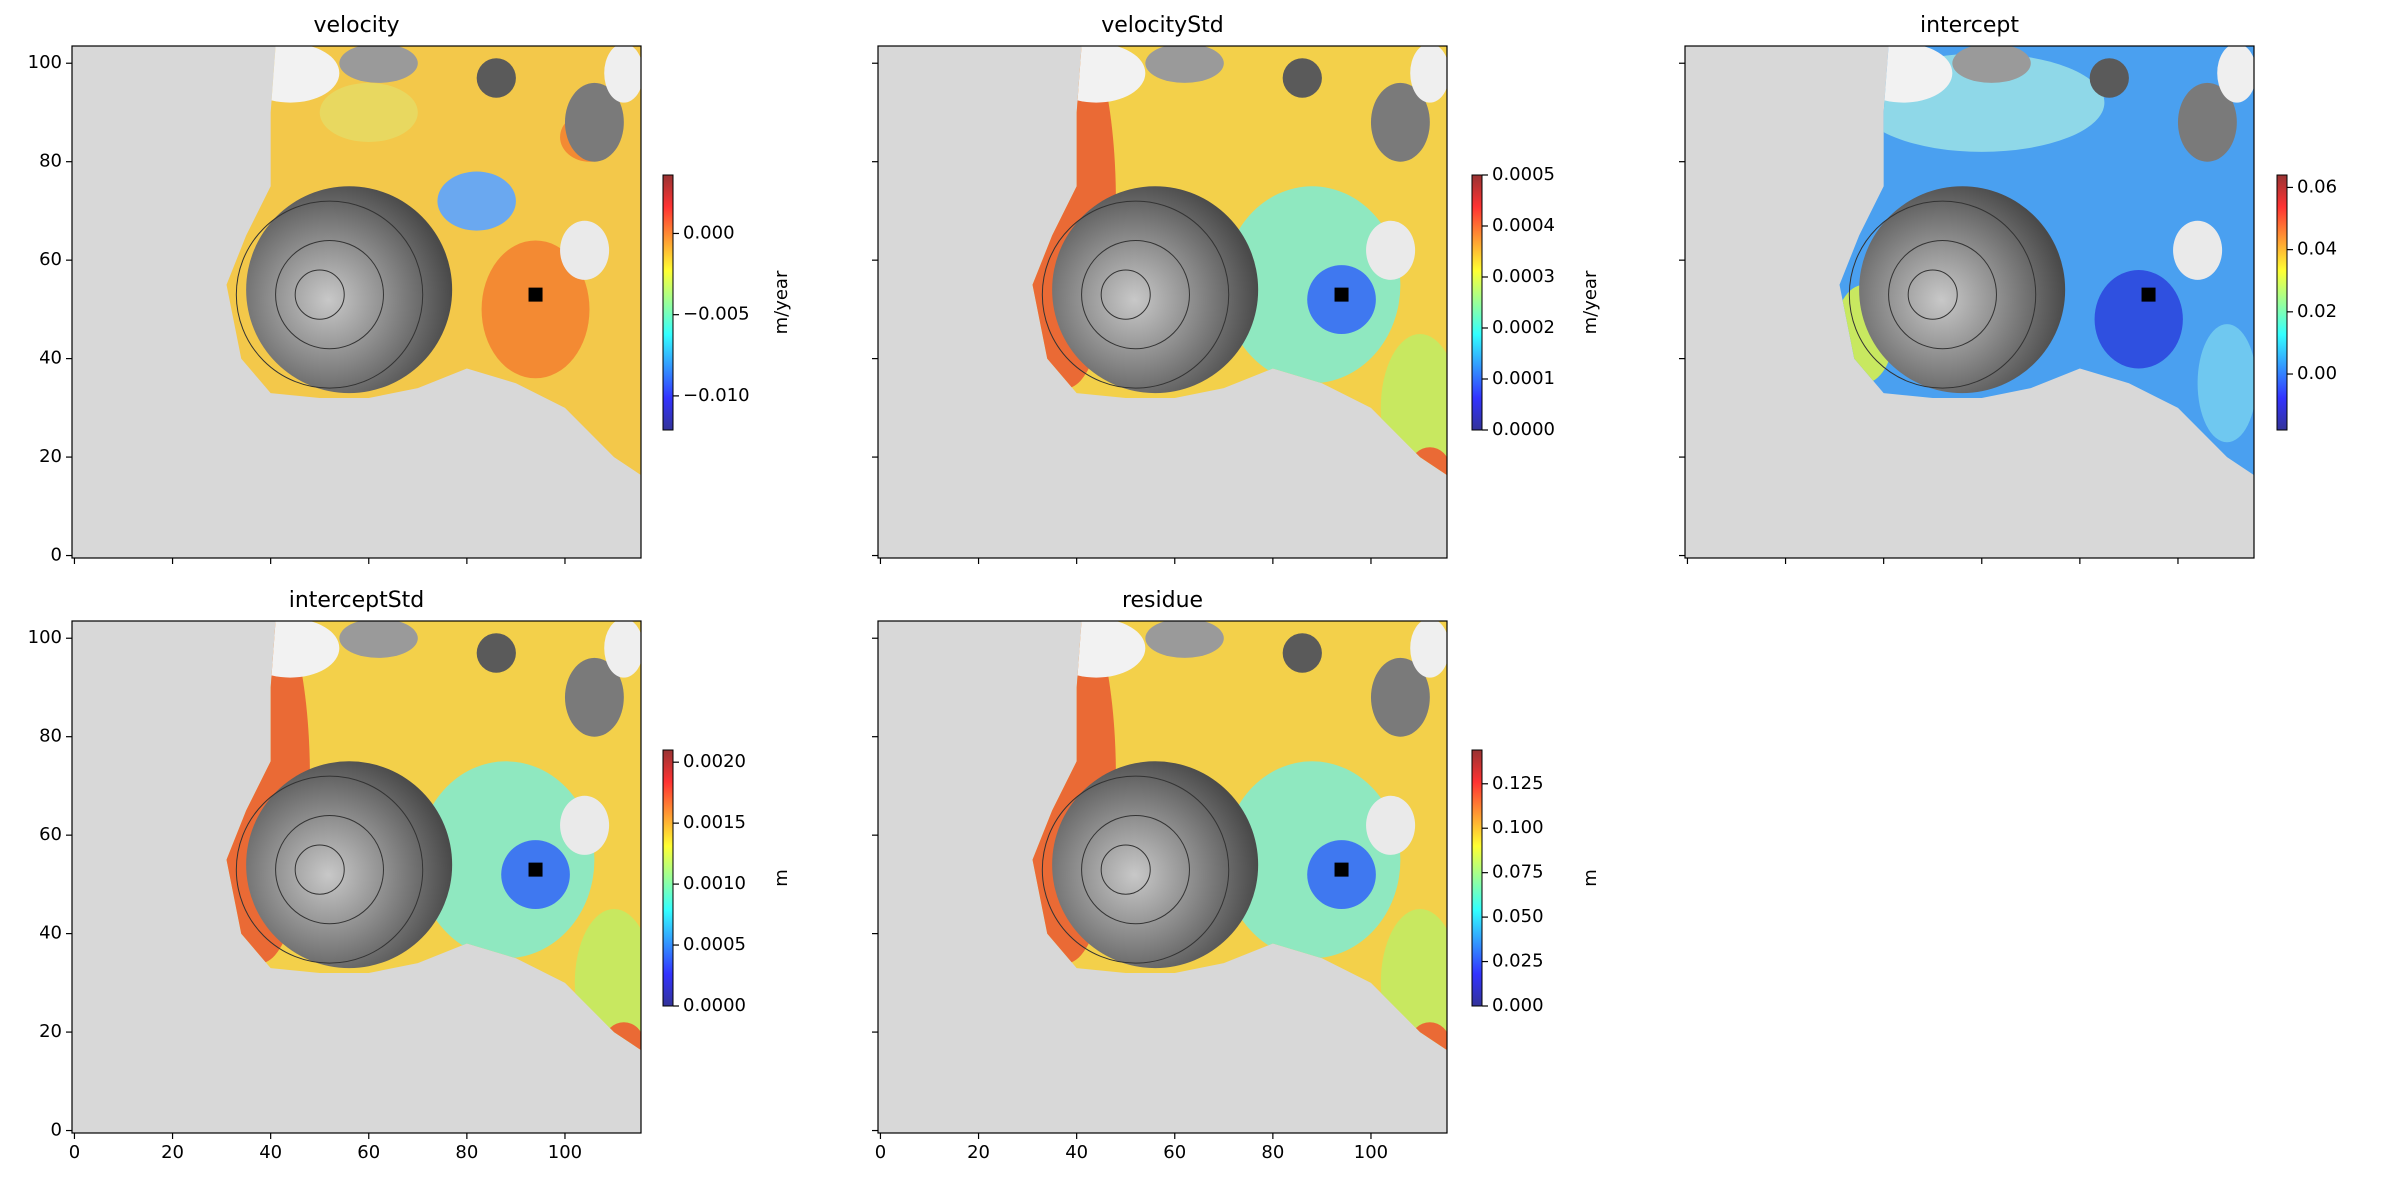 The image size is (2391, 1185). Describe the element at coordinates (714, 761) in the screenshot. I see `colorbar-tick-label: 0.0020` at that location.